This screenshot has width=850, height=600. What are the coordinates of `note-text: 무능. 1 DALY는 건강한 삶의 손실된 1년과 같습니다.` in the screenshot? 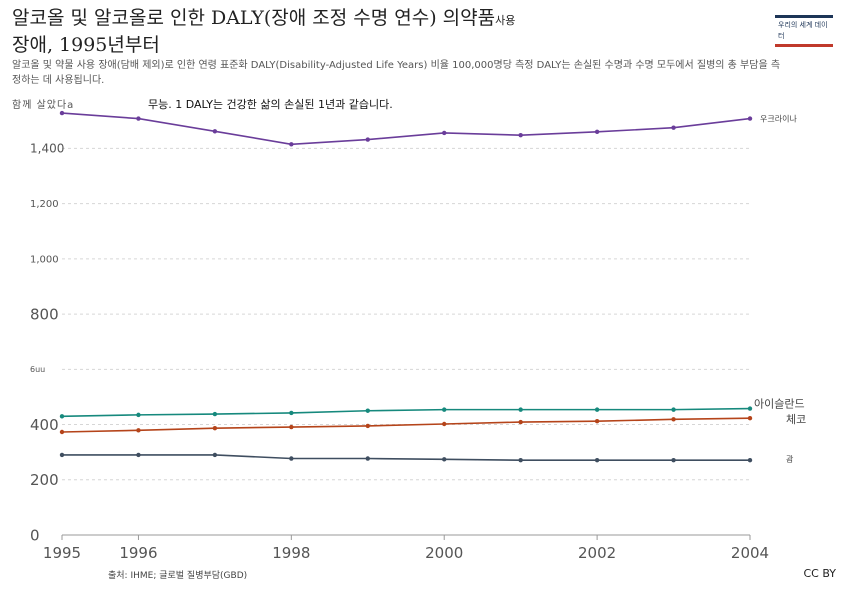 It's located at (270, 104).